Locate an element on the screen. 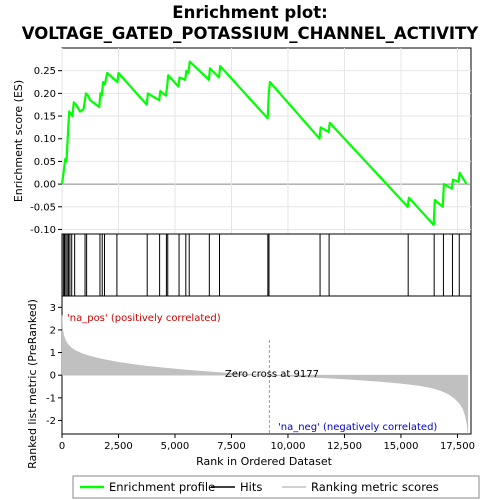  x-tick-label: 17,500 is located at coordinates (457, 446).